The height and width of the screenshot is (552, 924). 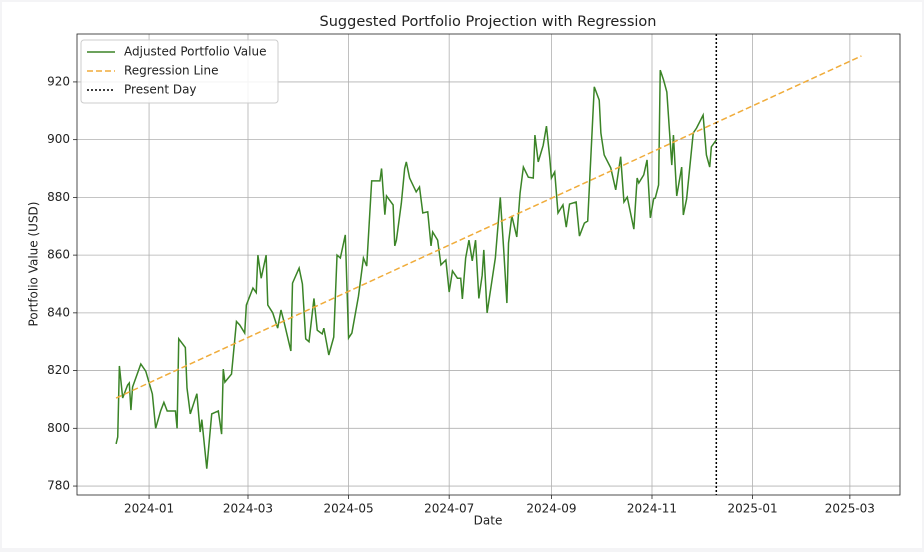 What do you see at coordinates (349, 509) in the screenshot?
I see `x-tick-label: 2024-05` at bounding box center [349, 509].